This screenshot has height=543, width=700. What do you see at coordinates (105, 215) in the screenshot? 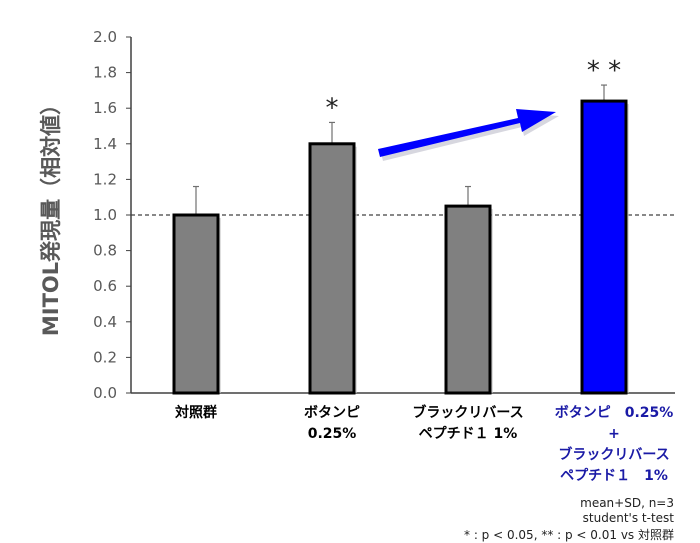
I see `y-tick-label: 1.0` at bounding box center [105, 215].